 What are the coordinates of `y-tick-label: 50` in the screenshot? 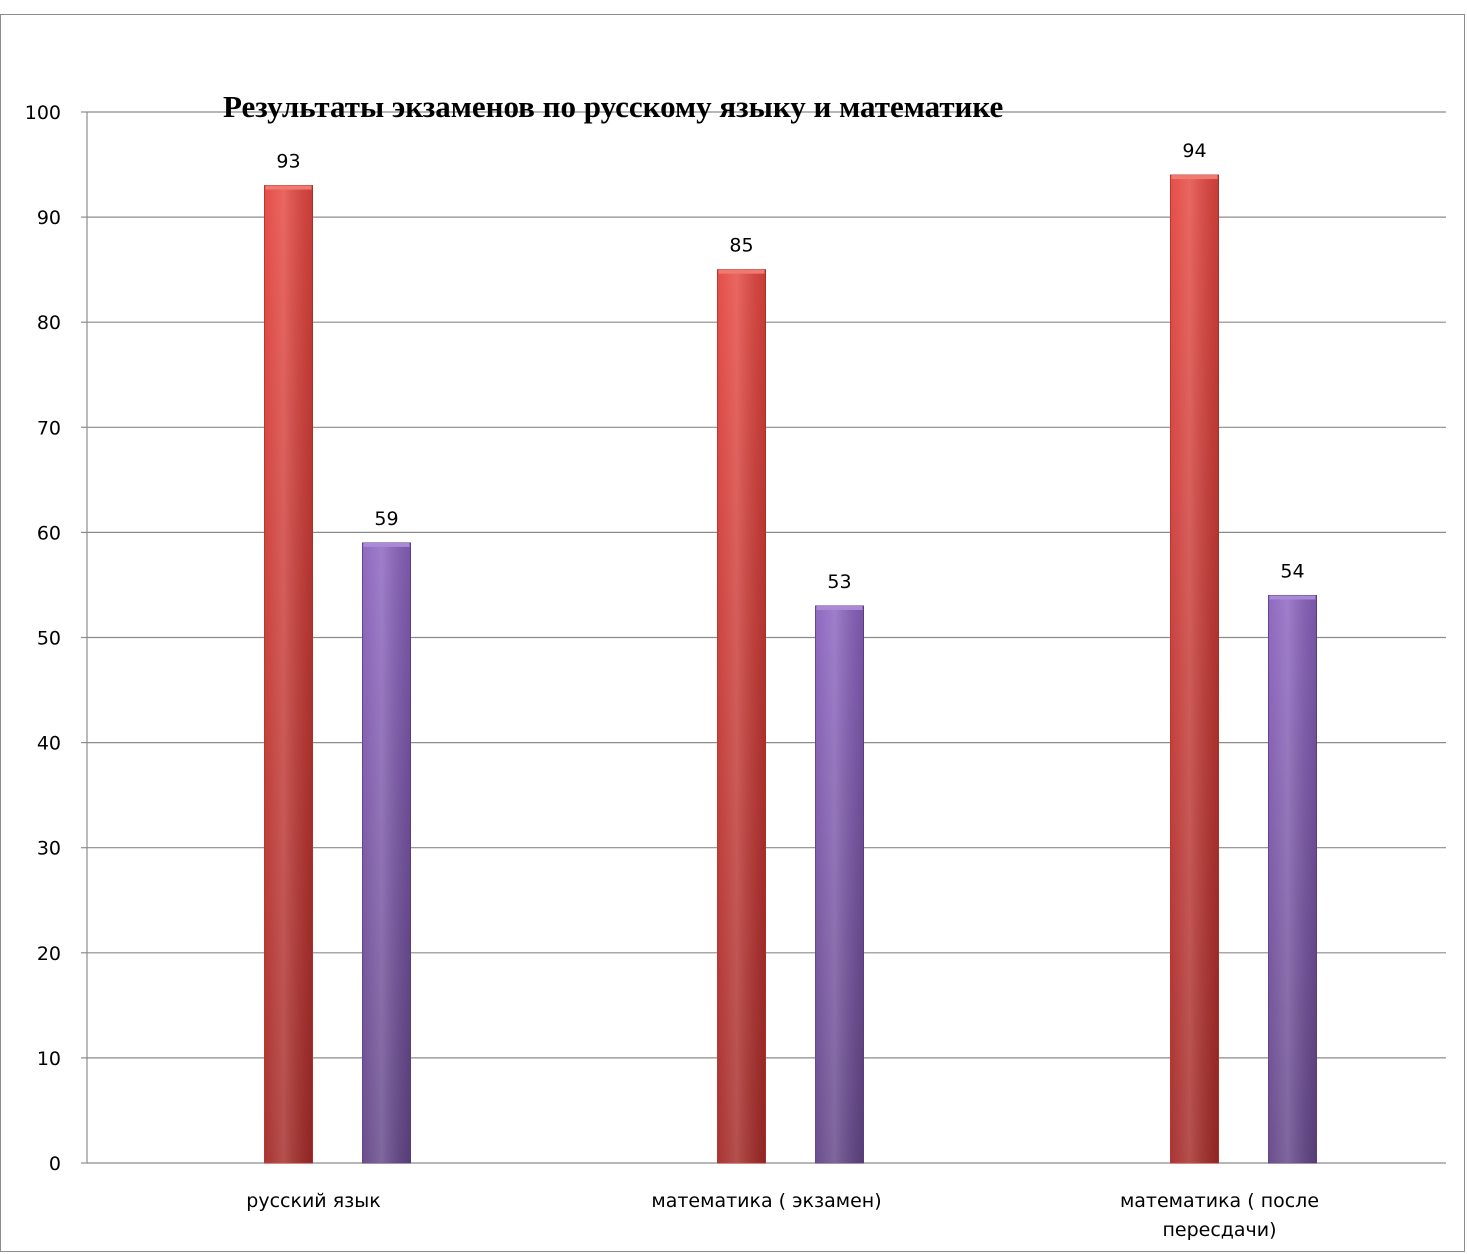 It's located at (49, 639).